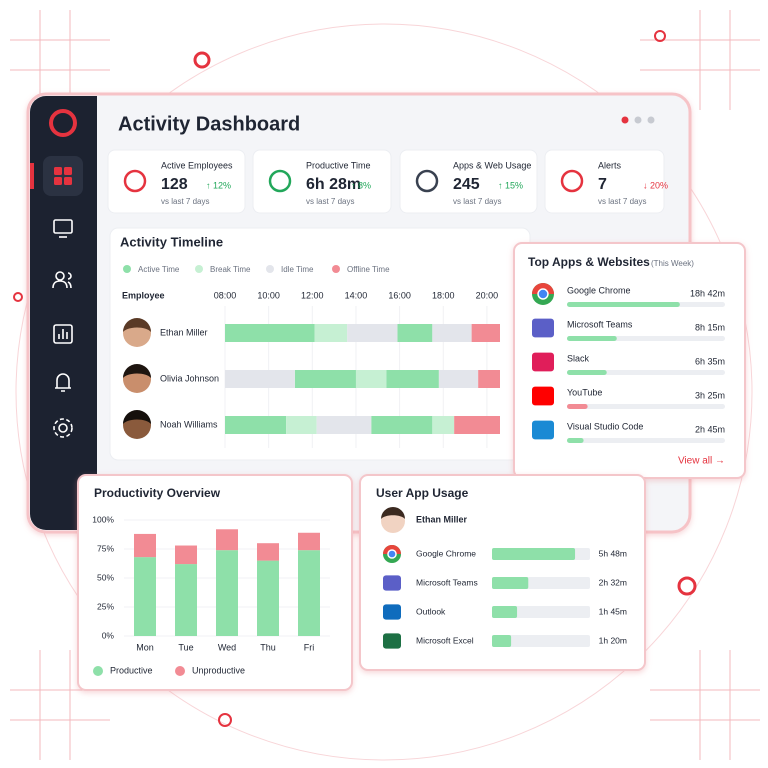  Describe the element at coordinates (63, 176) in the screenshot. I see `nav-active` at that location.